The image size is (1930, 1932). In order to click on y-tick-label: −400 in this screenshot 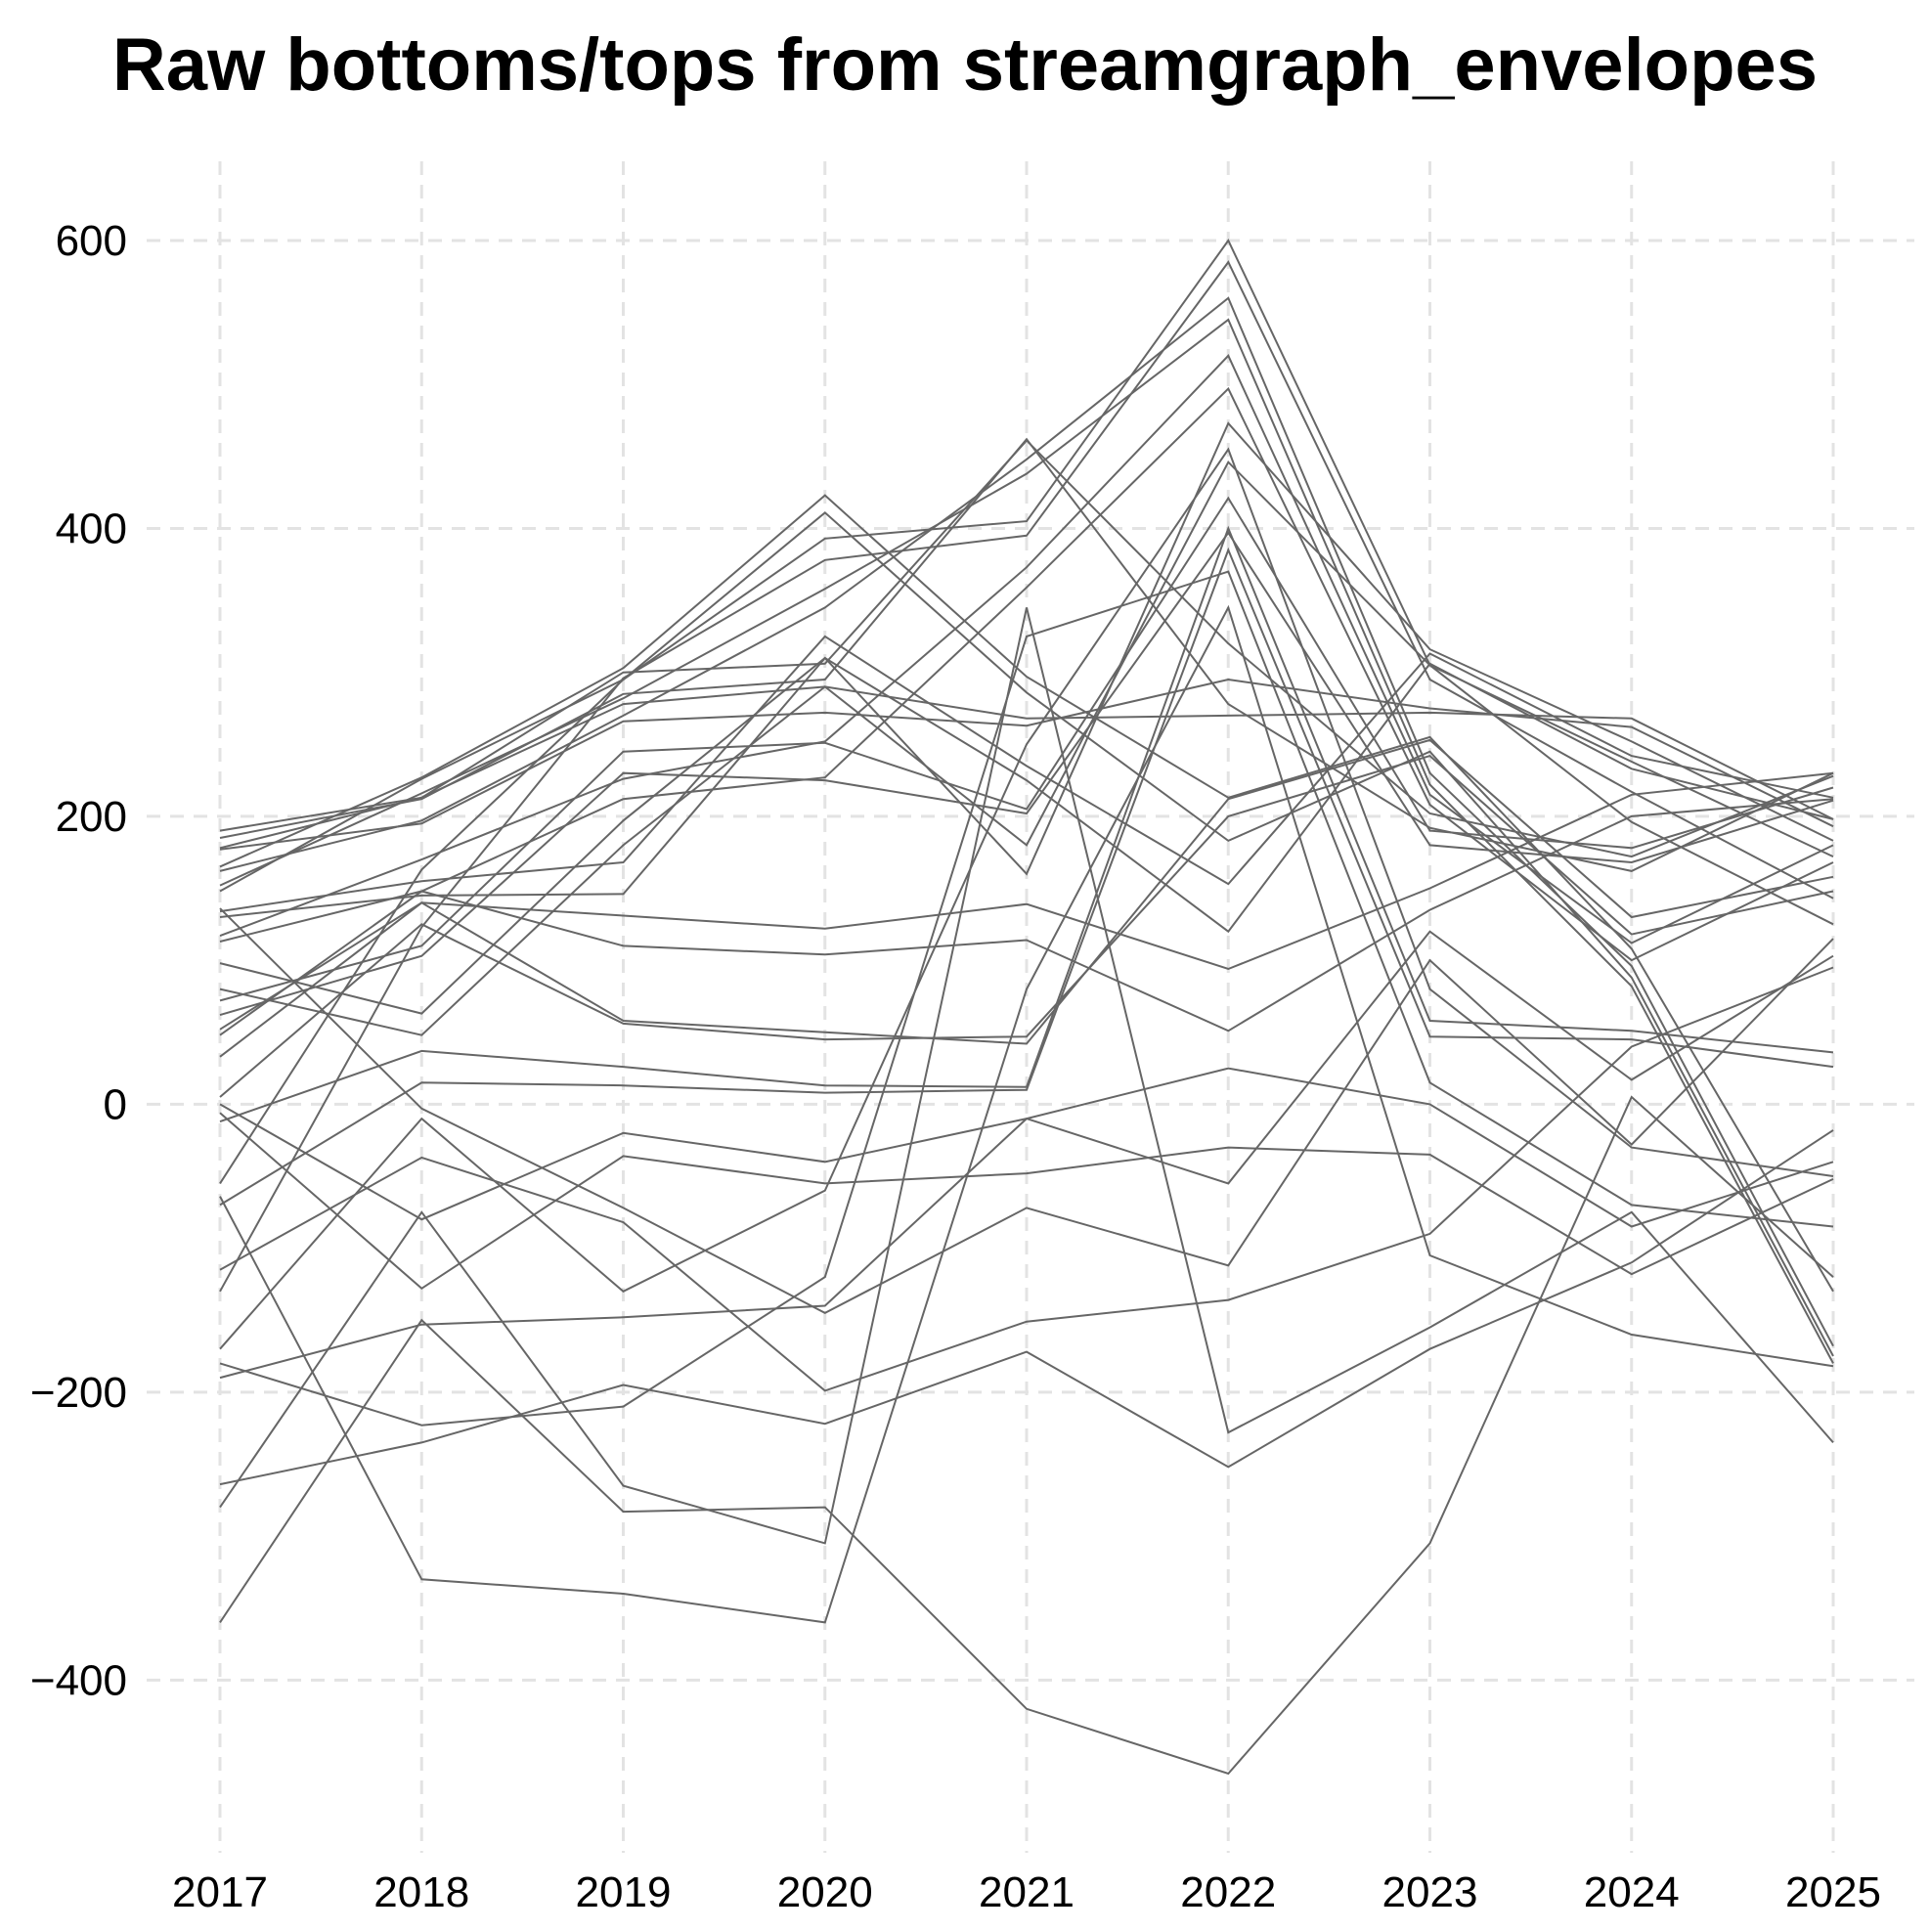, I will do `click(78, 1680)`.